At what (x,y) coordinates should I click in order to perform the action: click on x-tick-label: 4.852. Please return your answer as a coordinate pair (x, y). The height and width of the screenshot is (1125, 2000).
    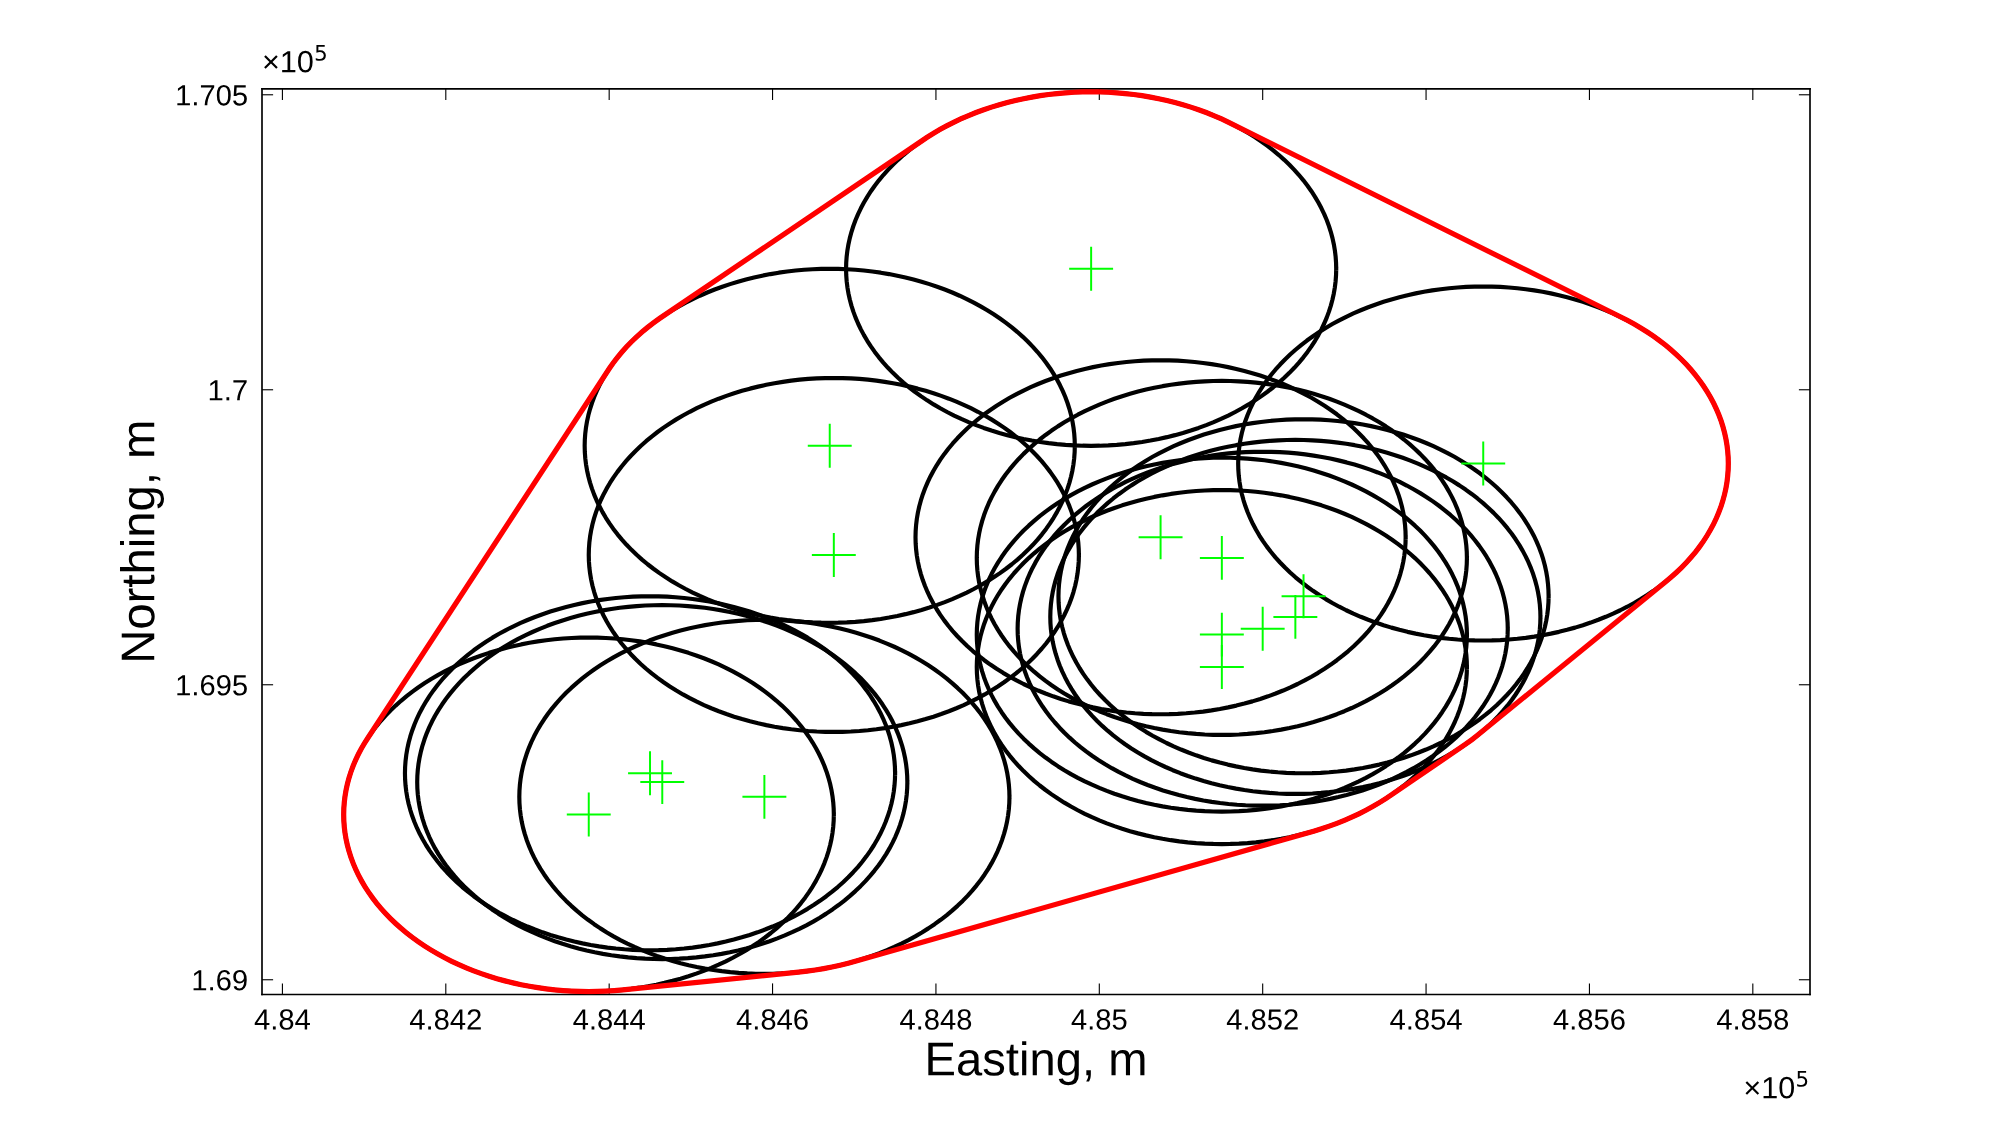
    Looking at the image, I should click on (1262, 1019).